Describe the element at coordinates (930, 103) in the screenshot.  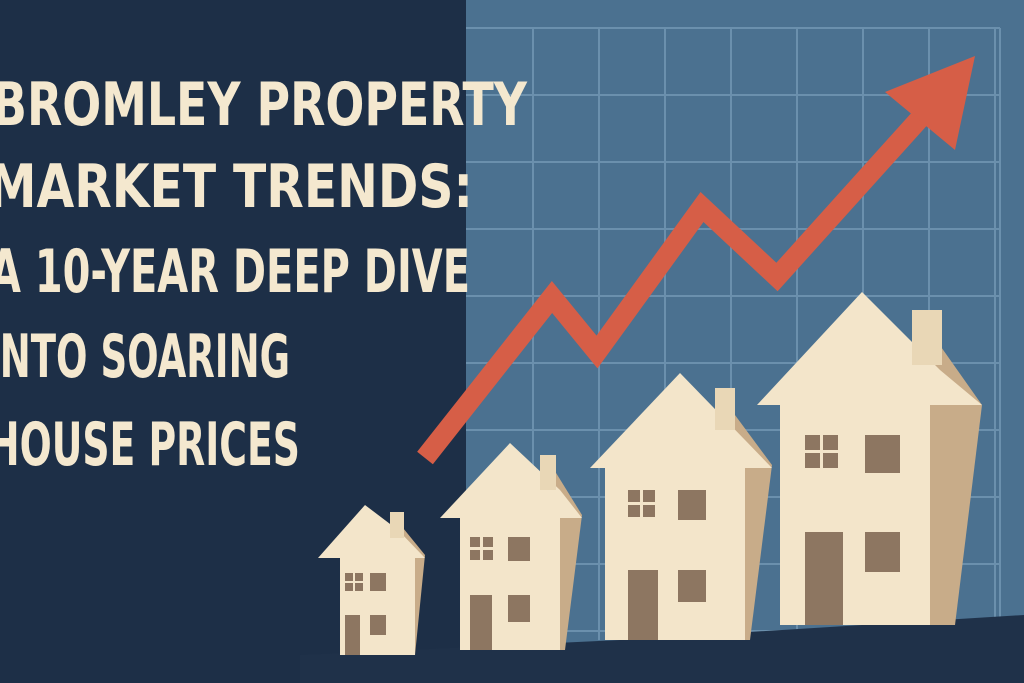
I see `arrow-head` at that location.